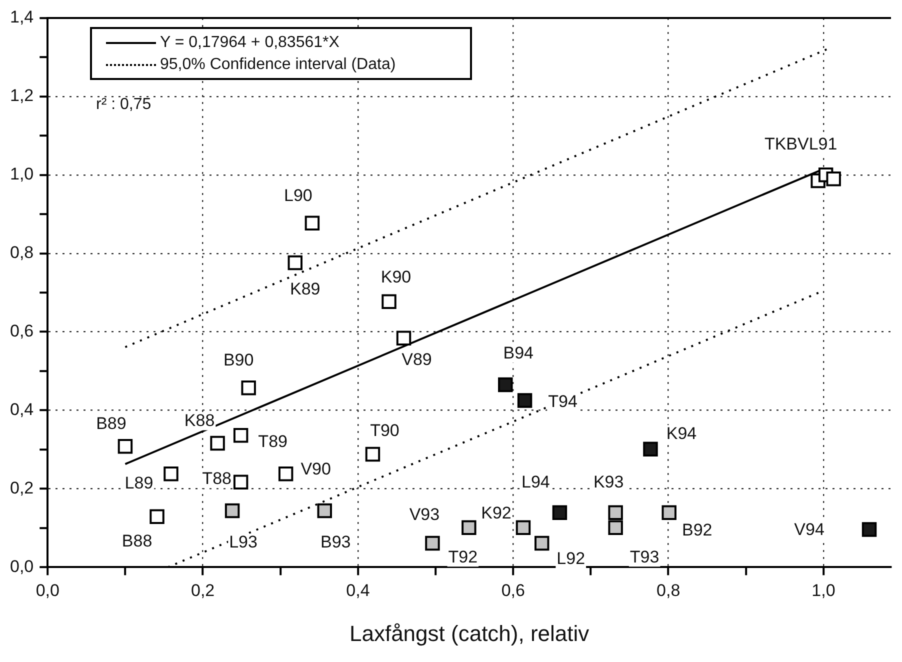 This screenshot has width=902, height=662. Describe the element at coordinates (273, 442) in the screenshot. I see `annotation: T89` at that location.